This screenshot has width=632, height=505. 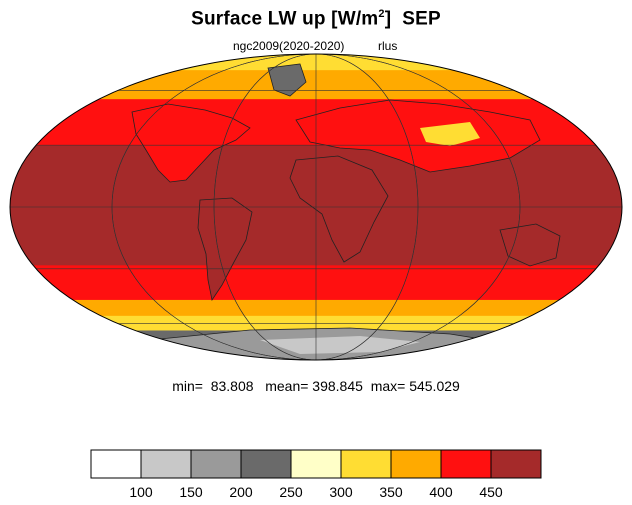 I want to click on statistics-line: min= 83.808 mean= 398.845 max= 545.029, so click(x=316, y=386).